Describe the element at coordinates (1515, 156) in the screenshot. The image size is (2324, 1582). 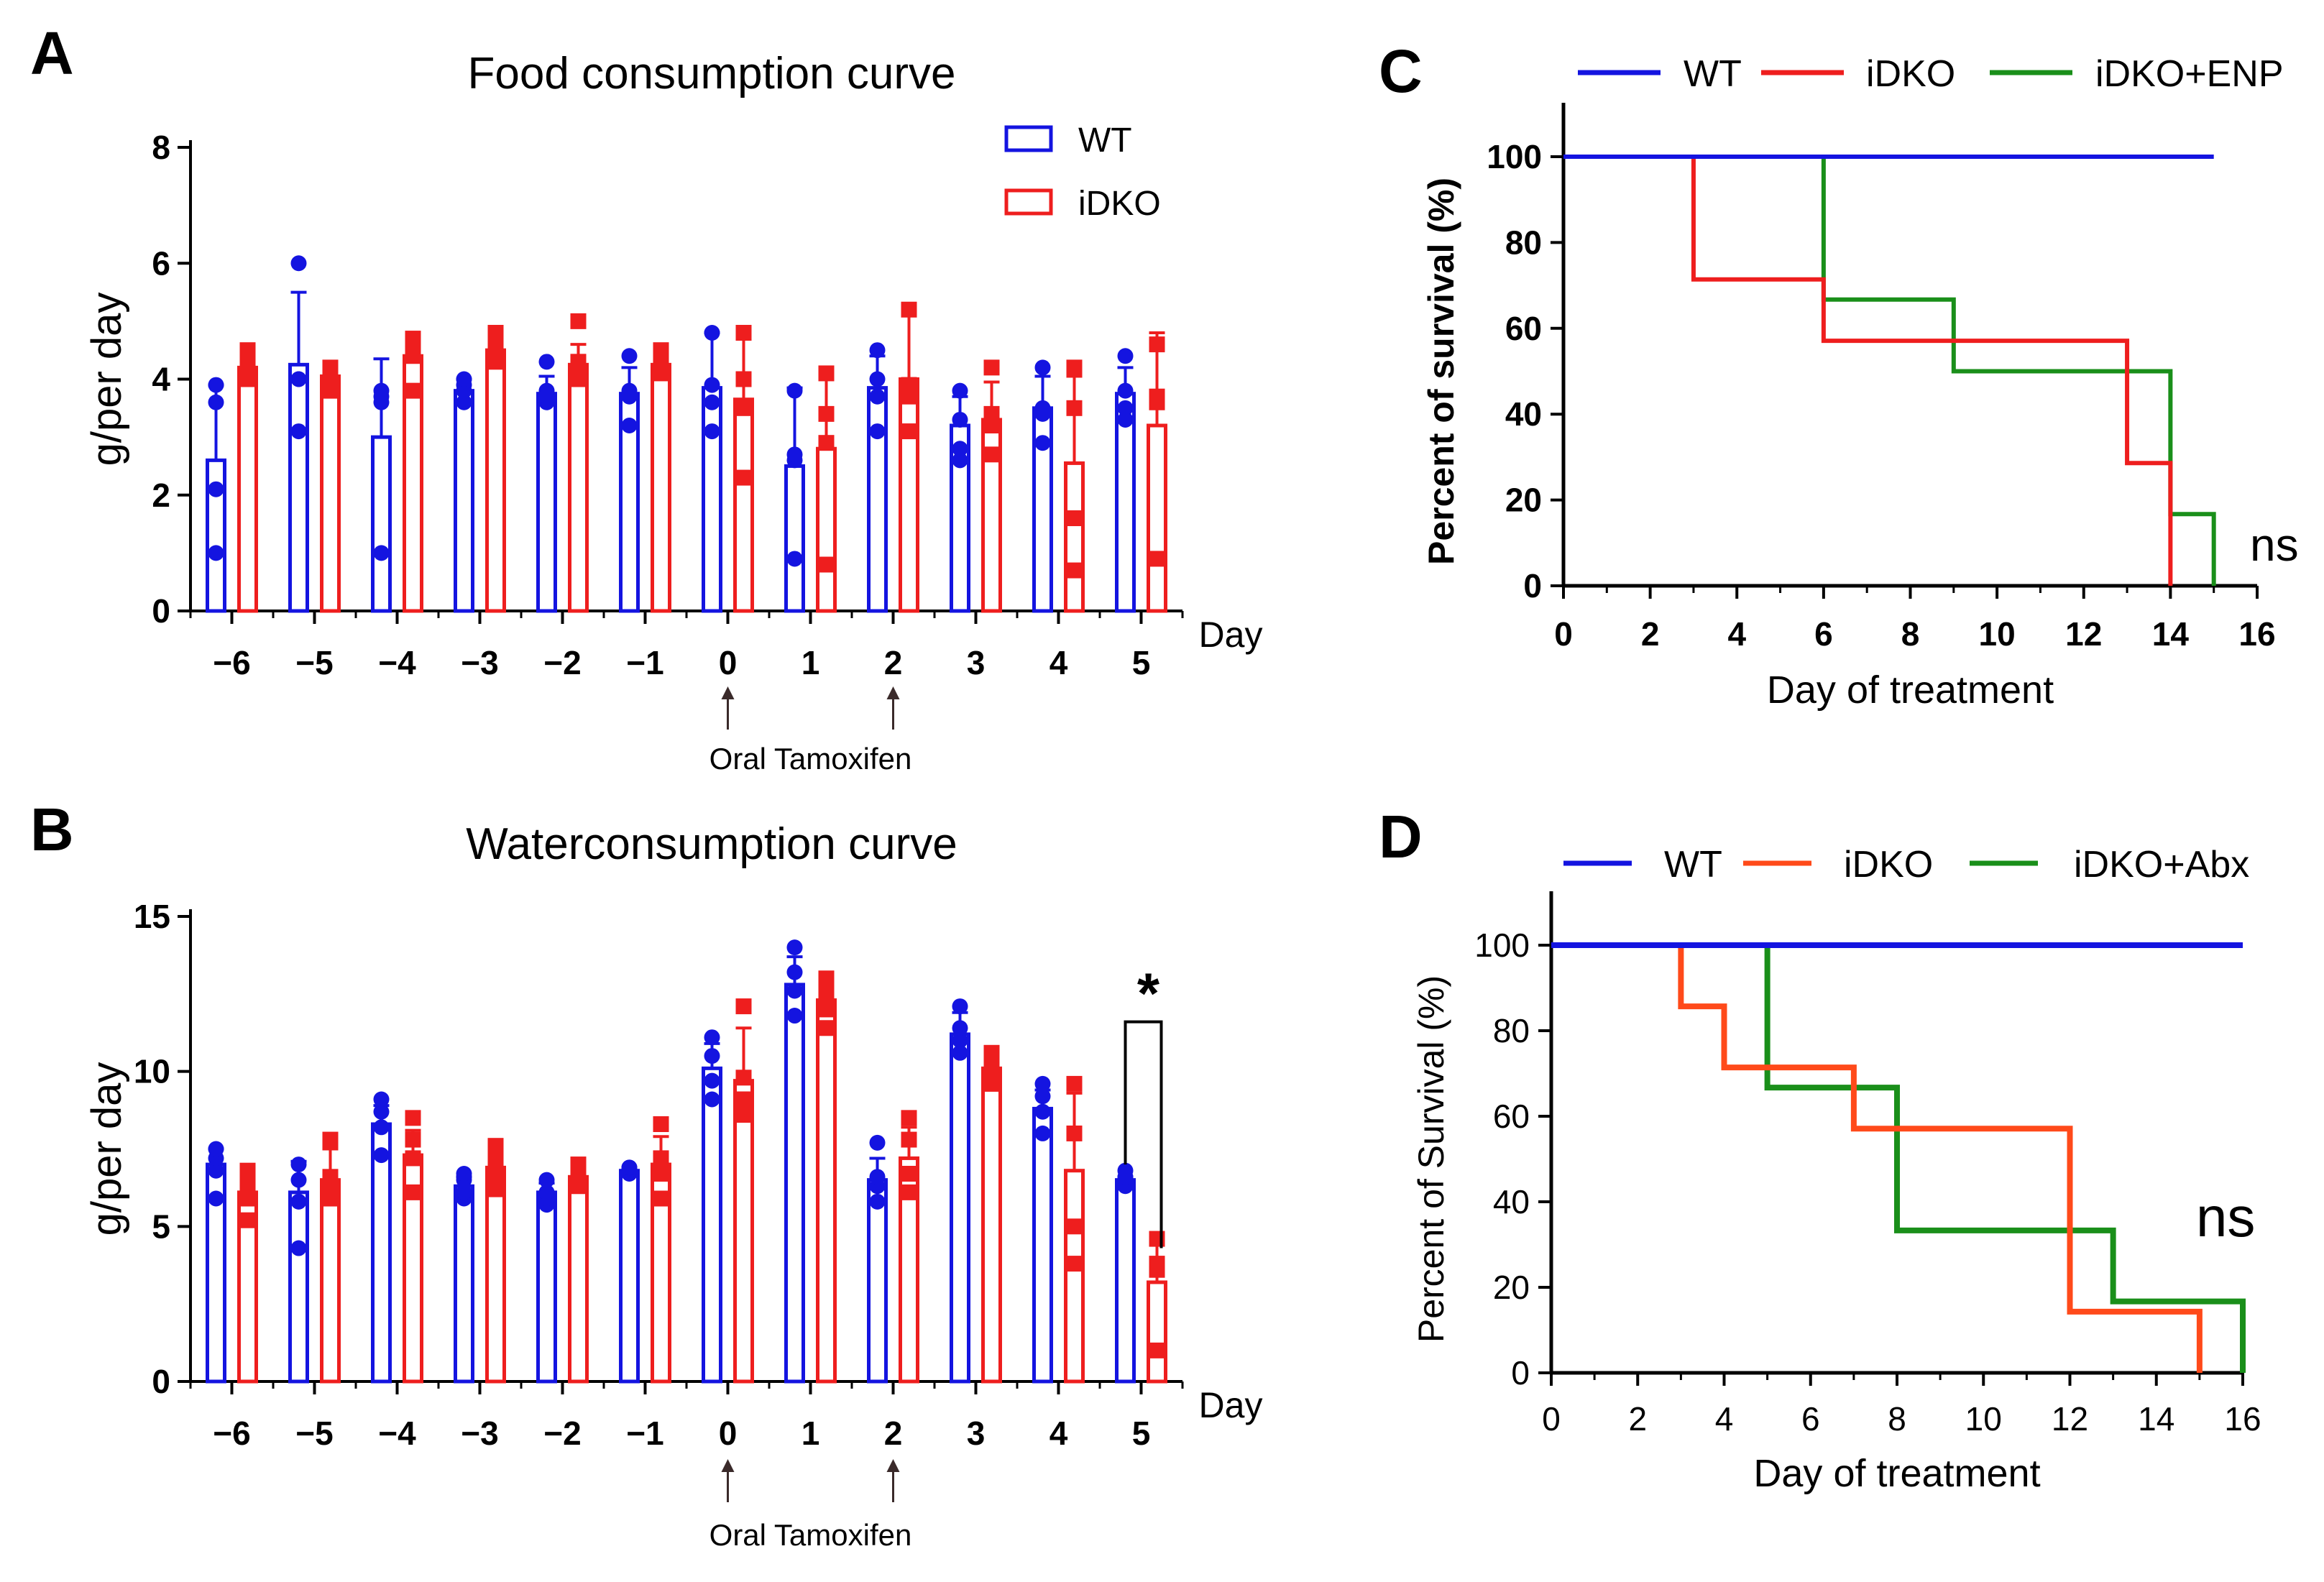
I see `y-tick-label: 100` at that location.